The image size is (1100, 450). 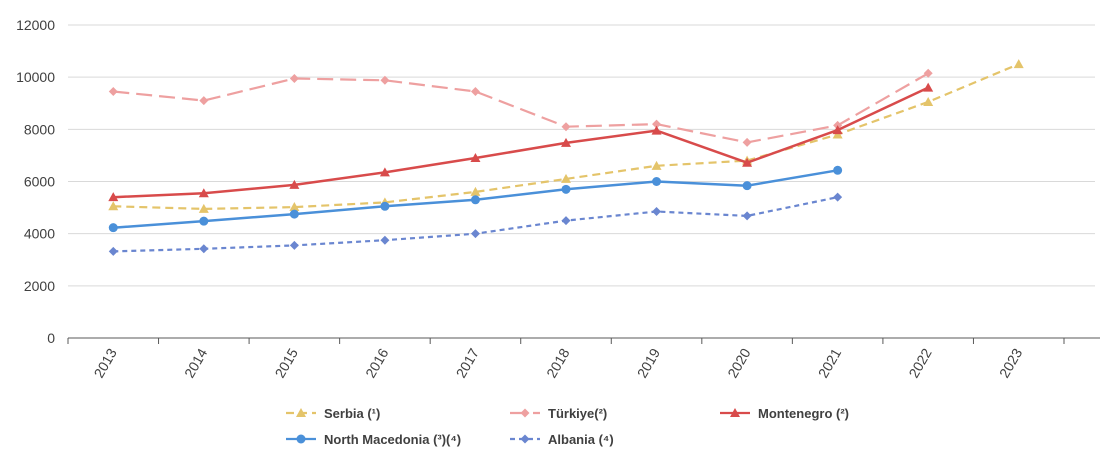 I want to click on x-tick-label: 2023, so click(x=1011, y=362).